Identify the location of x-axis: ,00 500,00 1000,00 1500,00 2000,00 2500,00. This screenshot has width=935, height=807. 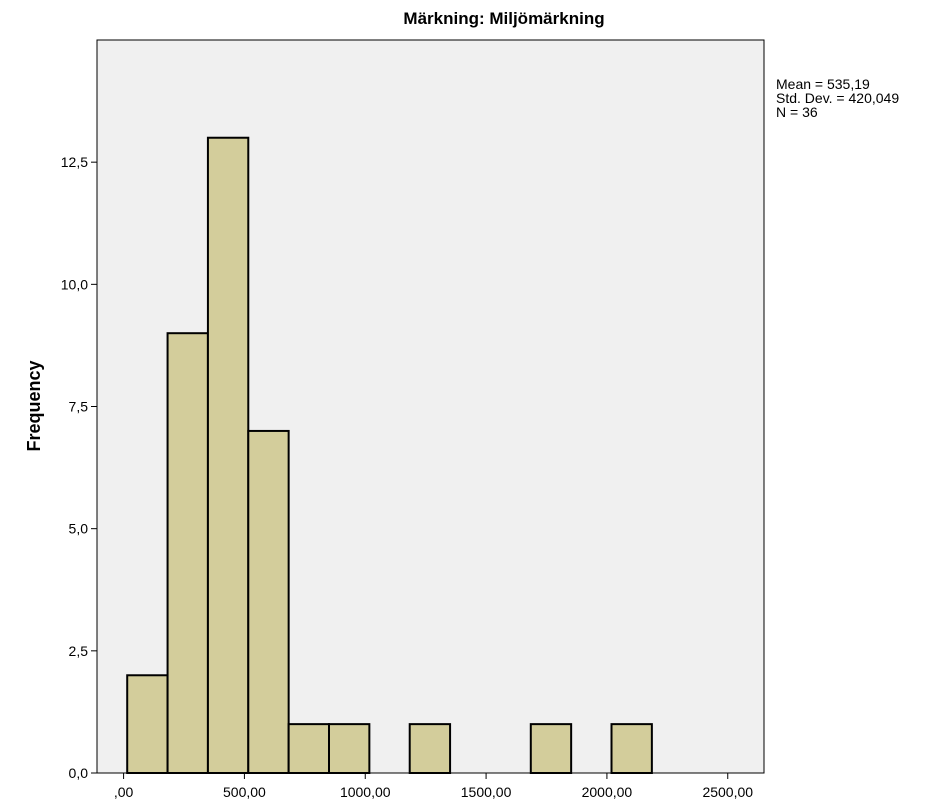
(433, 786).